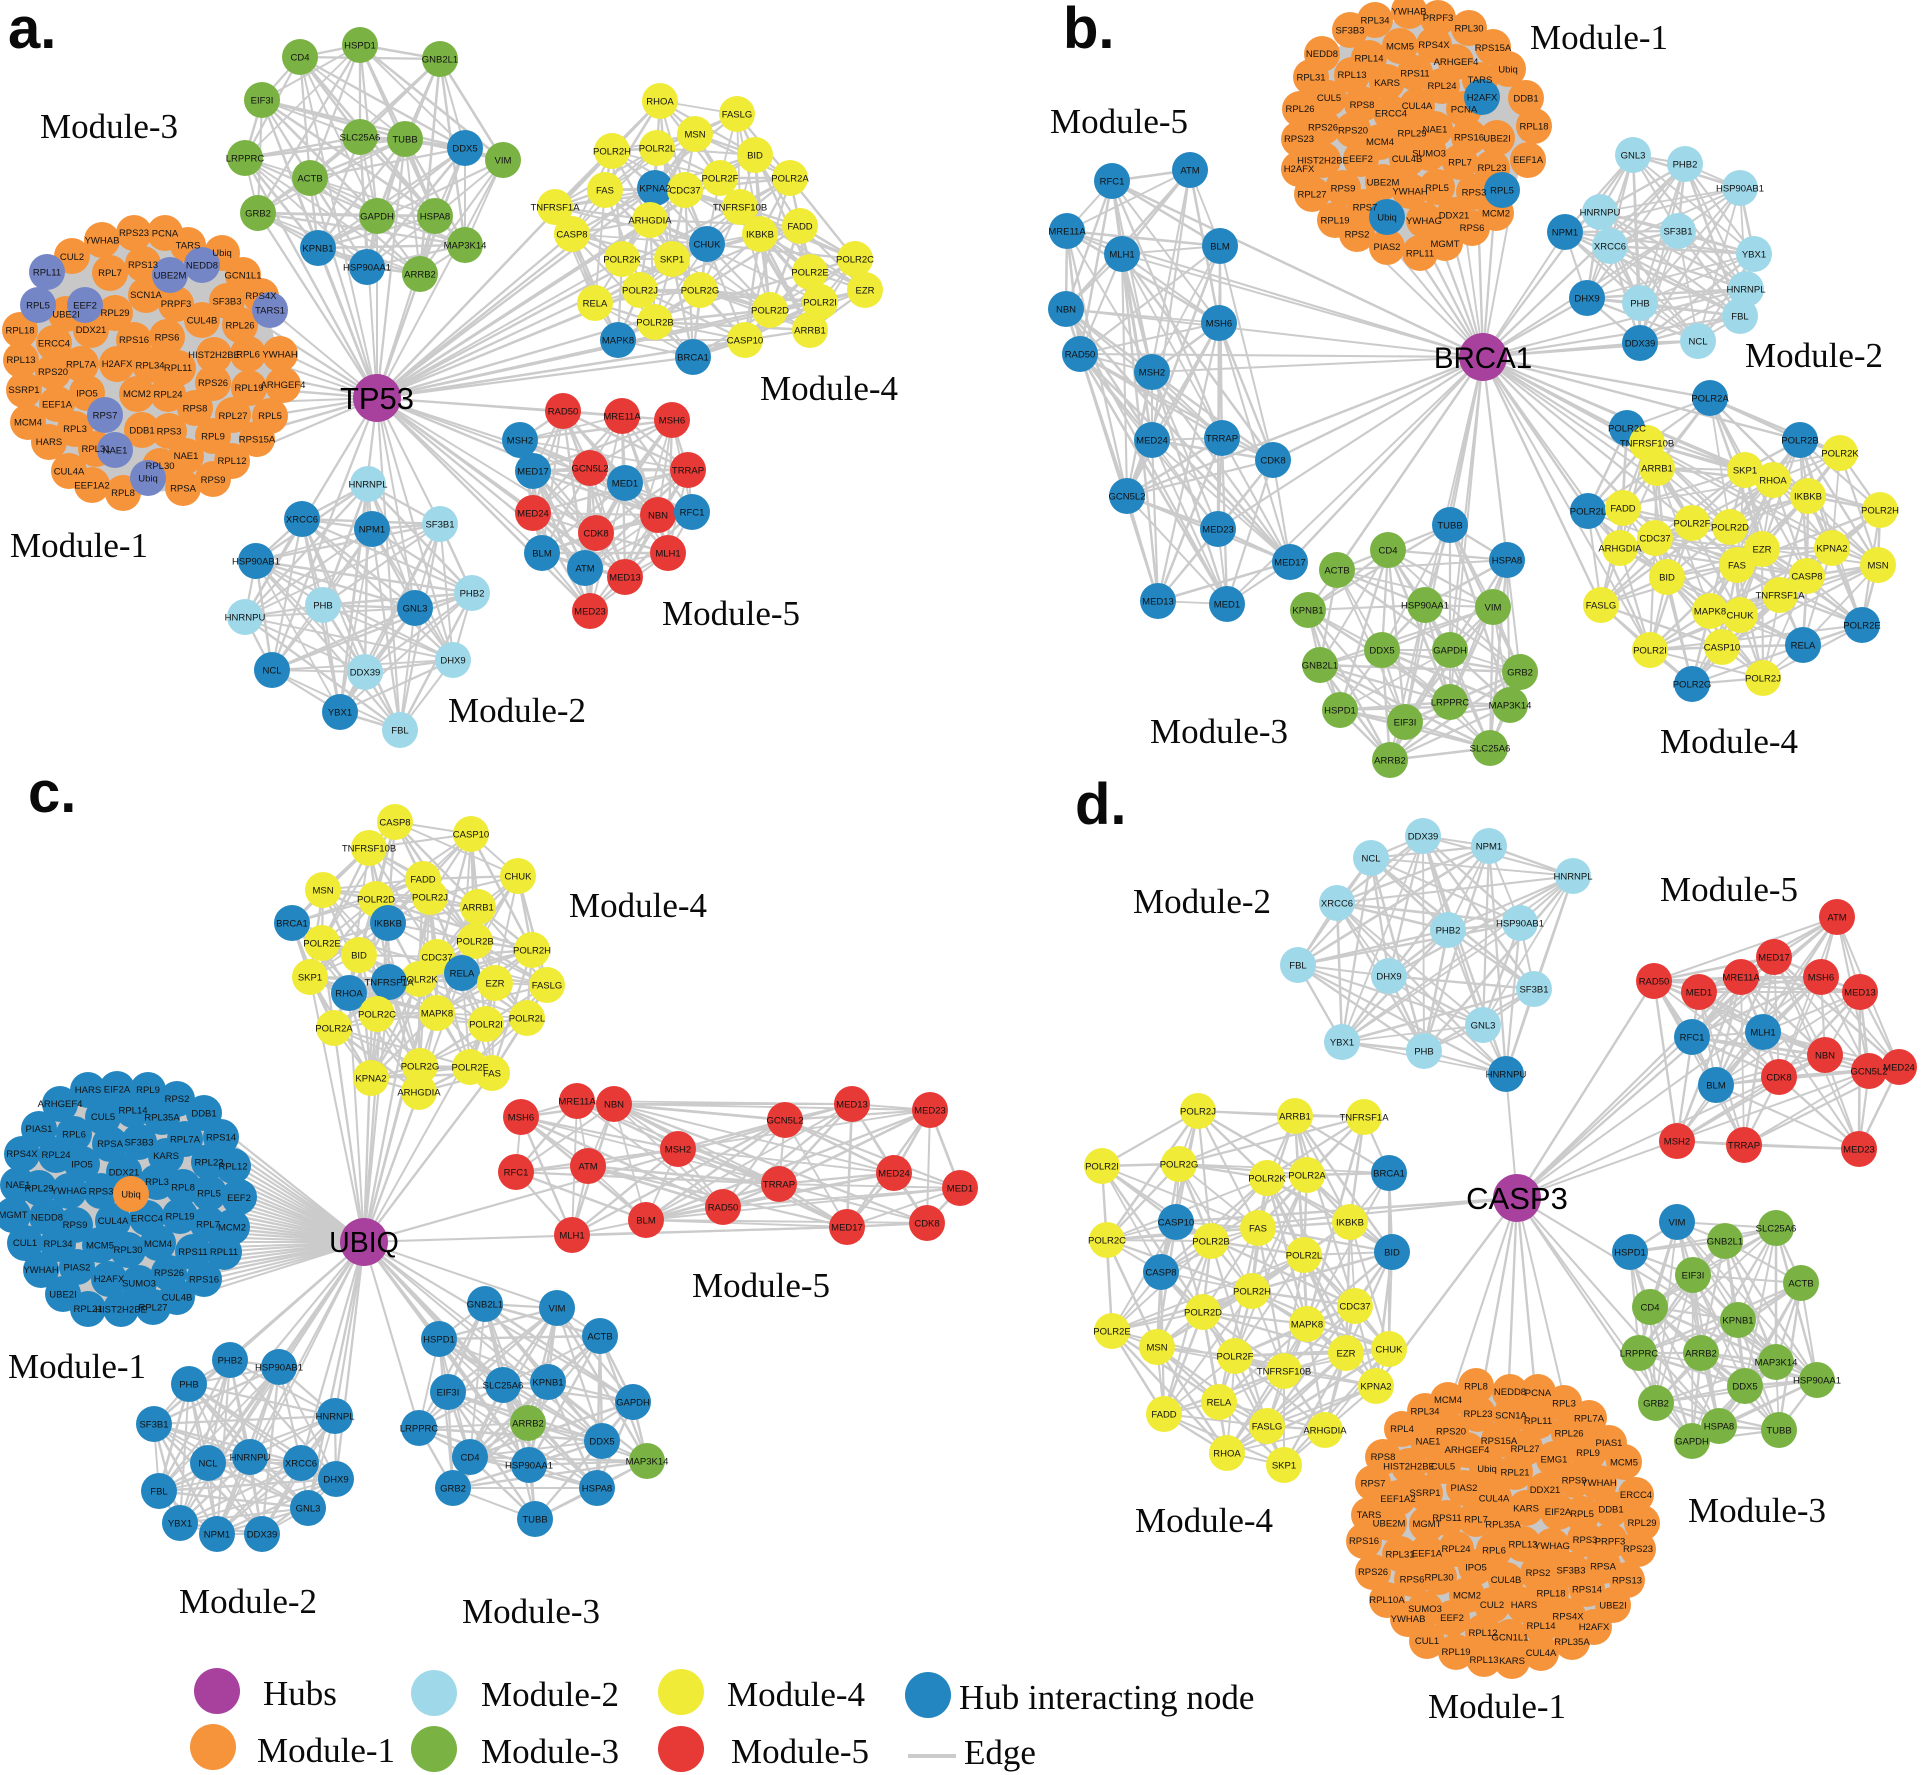  What do you see at coordinates (232, 1167) in the screenshot?
I see `svg-text: RPL12` at bounding box center [232, 1167].